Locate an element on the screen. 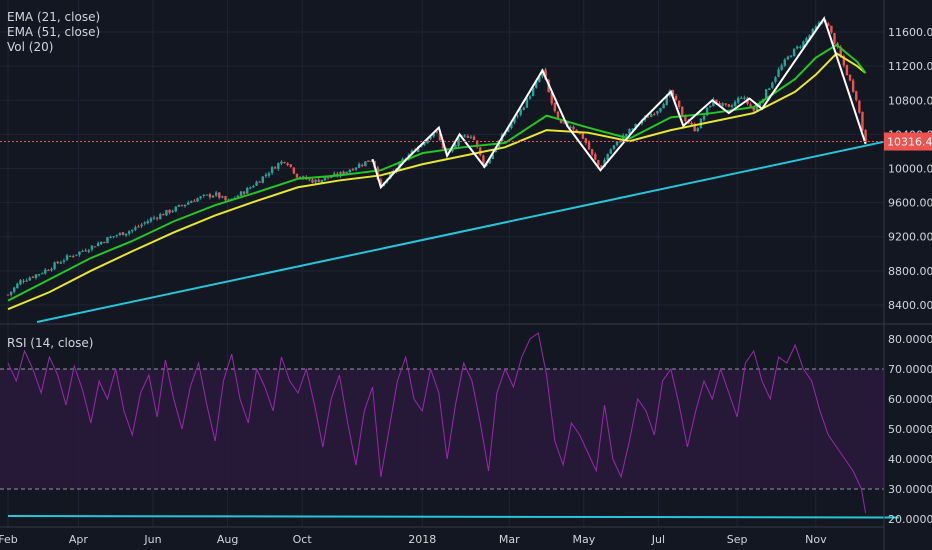 Image resolution: width=932 pixels, height=550 pixels. rsi-legend-label: RSI (14, close) is located at coordinates (50, 343).